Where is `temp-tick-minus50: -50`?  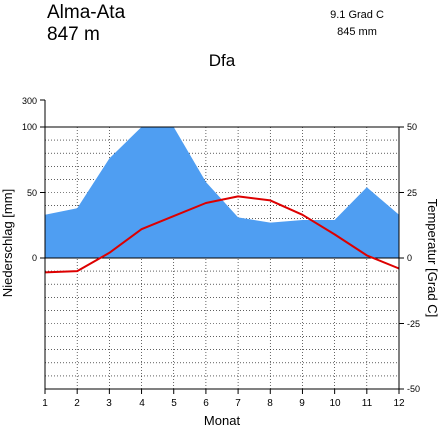
temp-tick-minus50: -50 is located at coordinates (413, 389).